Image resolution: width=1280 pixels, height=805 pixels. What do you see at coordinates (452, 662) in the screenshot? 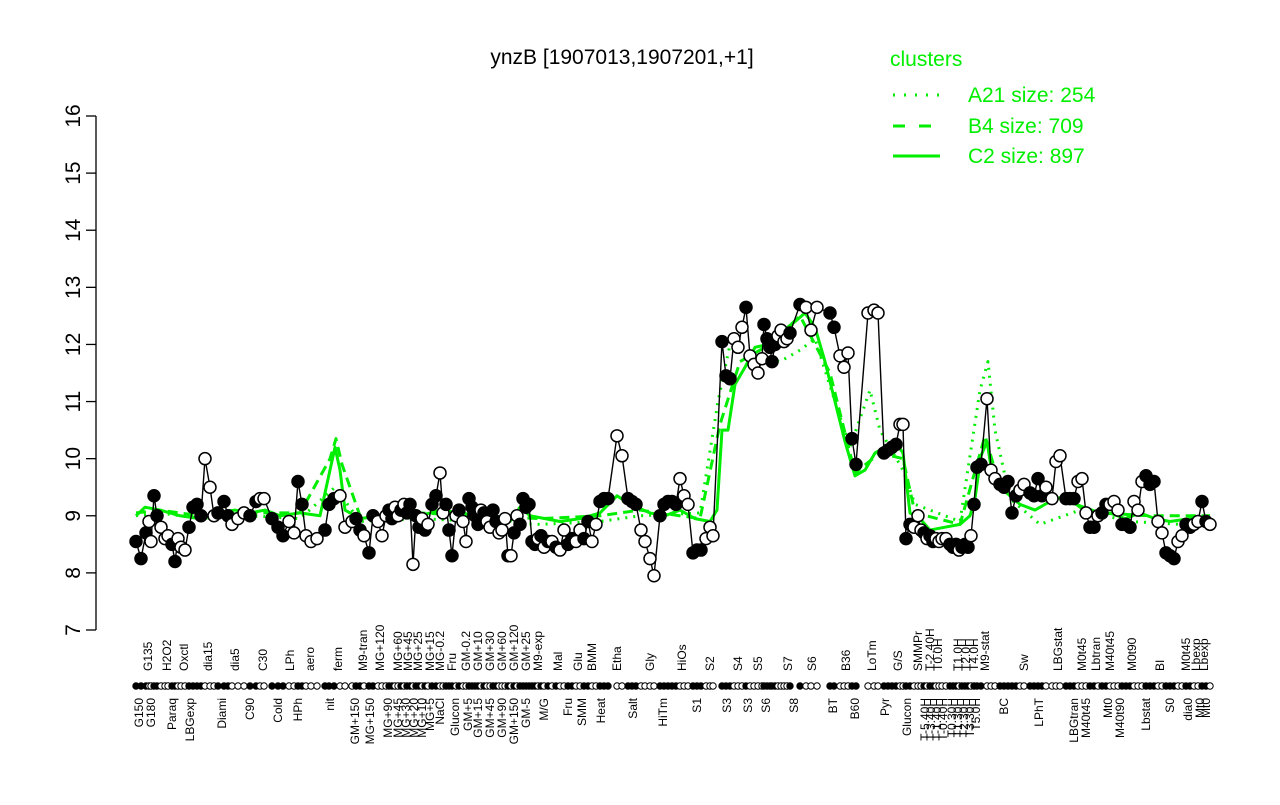
I see `x-tick-label: Fru` at bounding box center [452, 662].